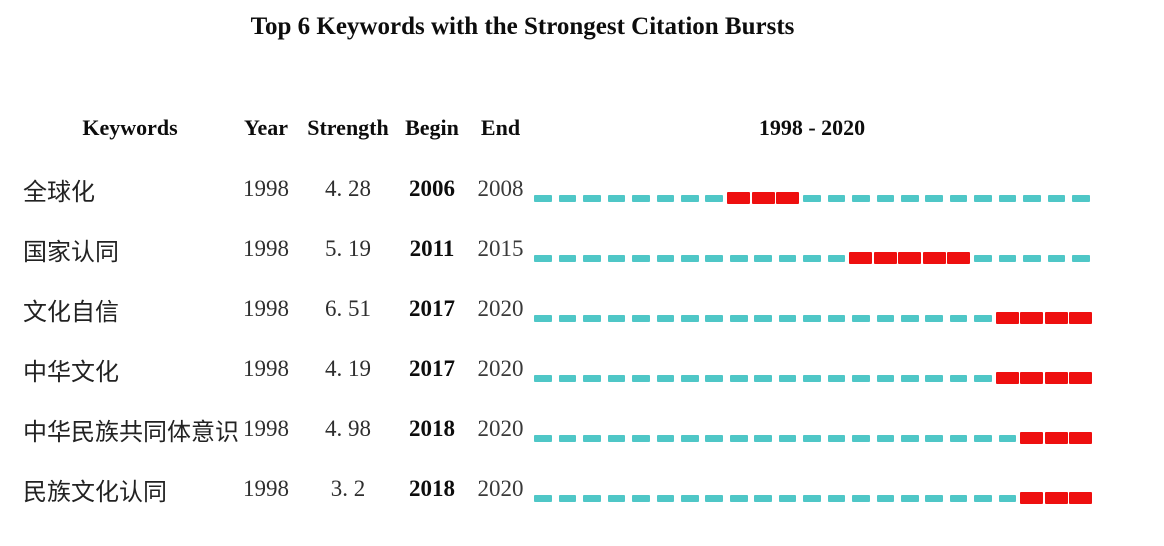 This screenshot has width=1164, height=546. I want to click on end-year-value: 2008, so click(500, 188).